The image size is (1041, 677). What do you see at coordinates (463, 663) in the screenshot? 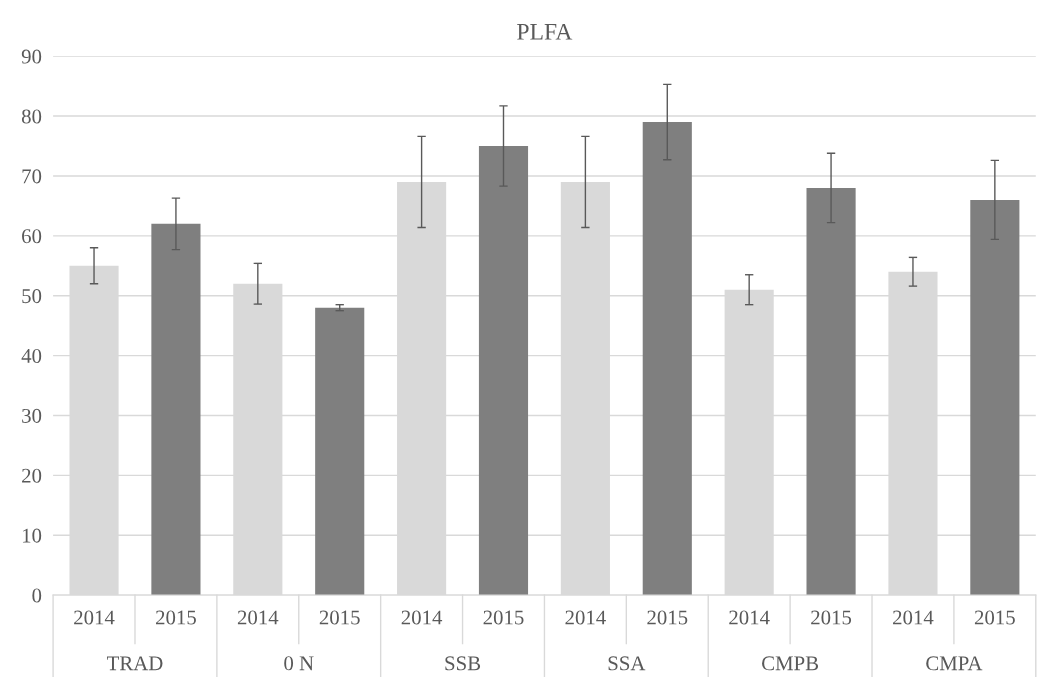
I see `text: SSB` at bounding box center [463, 663].